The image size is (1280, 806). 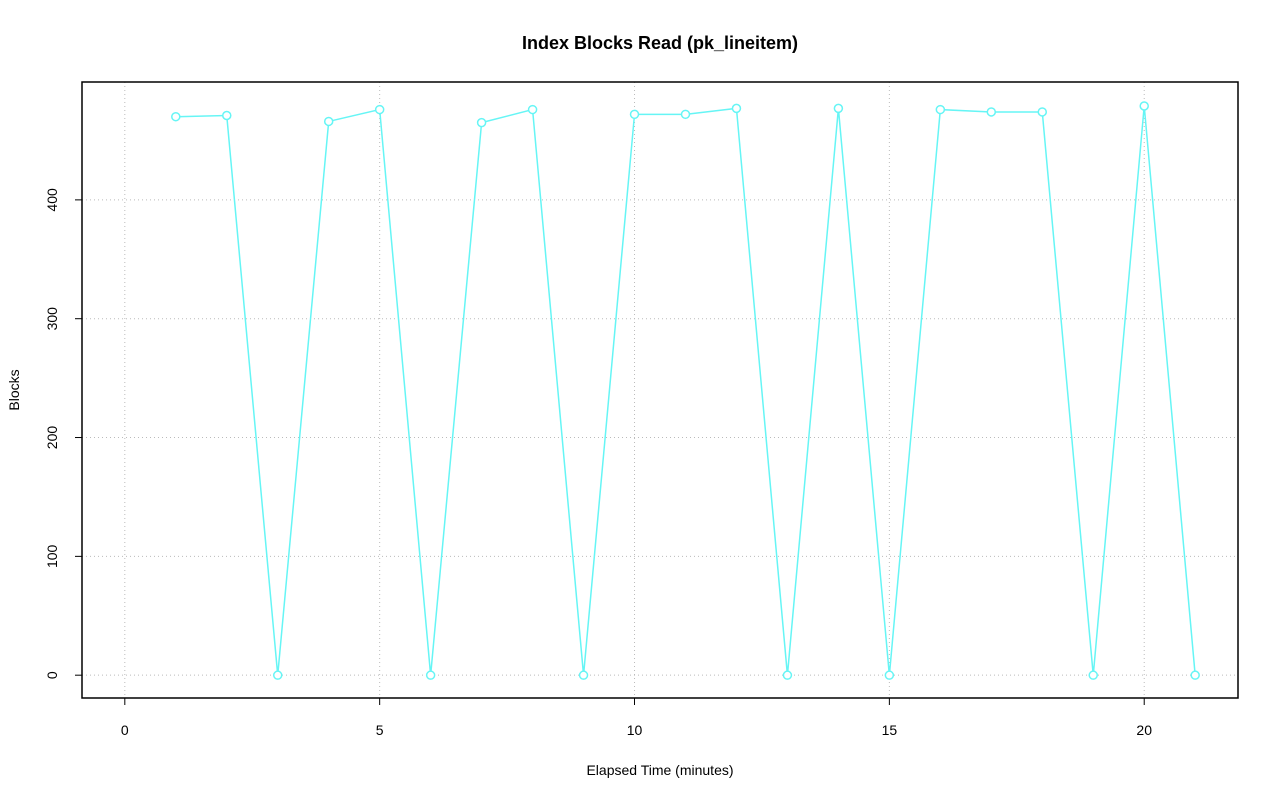 I want to click on x-tick-label: 5, so click(x=380, y=730).